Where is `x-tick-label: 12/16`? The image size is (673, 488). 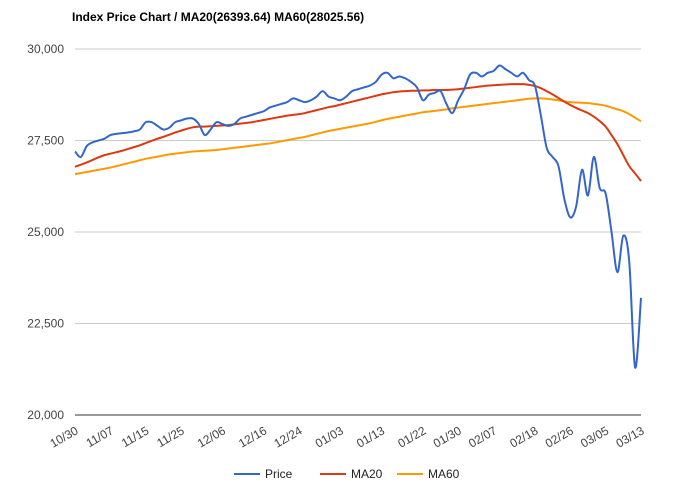
x-tick-label: 12/16 is located at coordinates (252, 436).